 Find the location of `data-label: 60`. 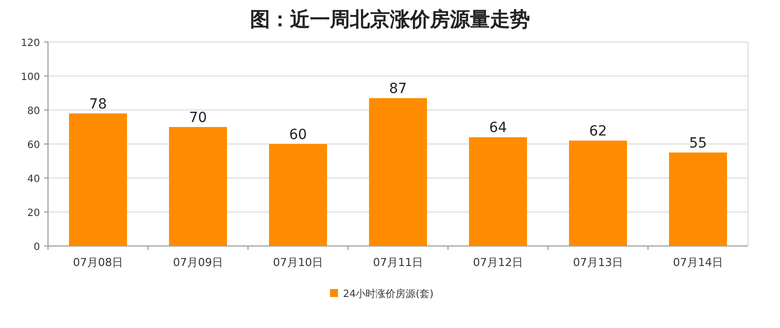

data-label: 60 is located at coordinates (298, 135).